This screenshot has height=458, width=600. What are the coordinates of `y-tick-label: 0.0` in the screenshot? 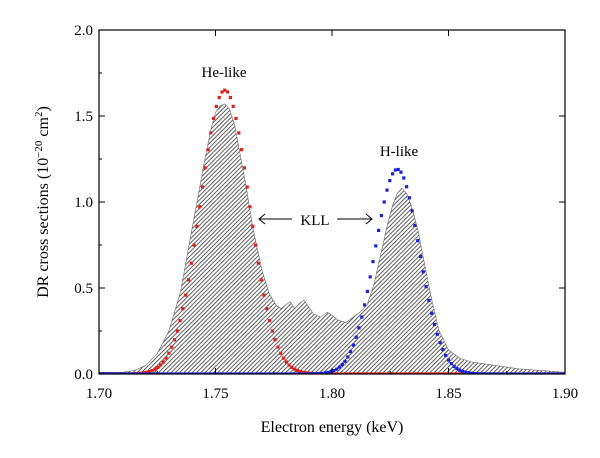 It's located at (83, 375).